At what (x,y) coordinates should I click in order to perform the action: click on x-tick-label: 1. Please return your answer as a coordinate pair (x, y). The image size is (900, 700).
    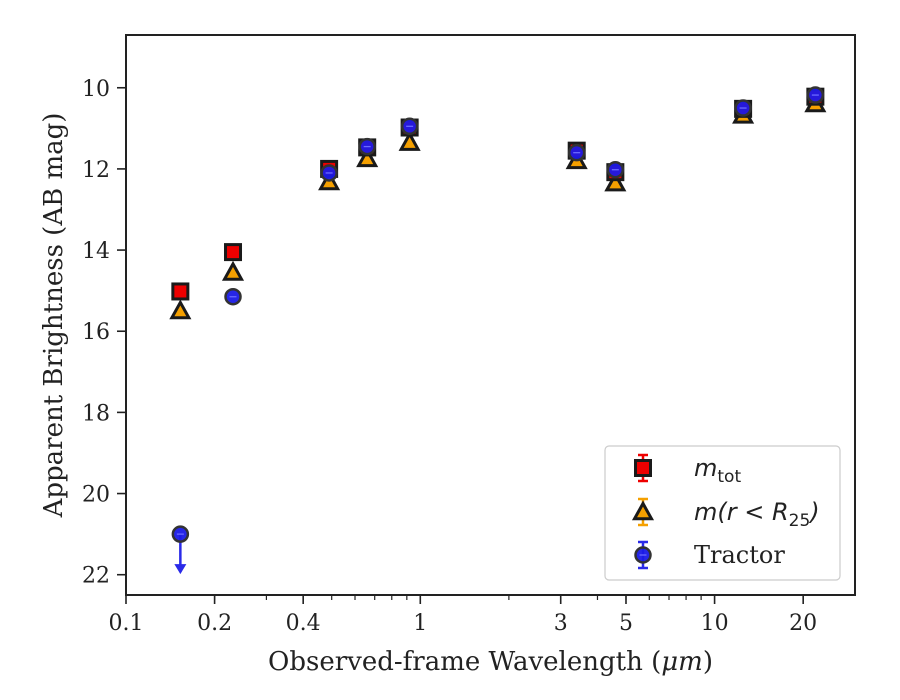
    Looking at the image, I should click on (420, 623).